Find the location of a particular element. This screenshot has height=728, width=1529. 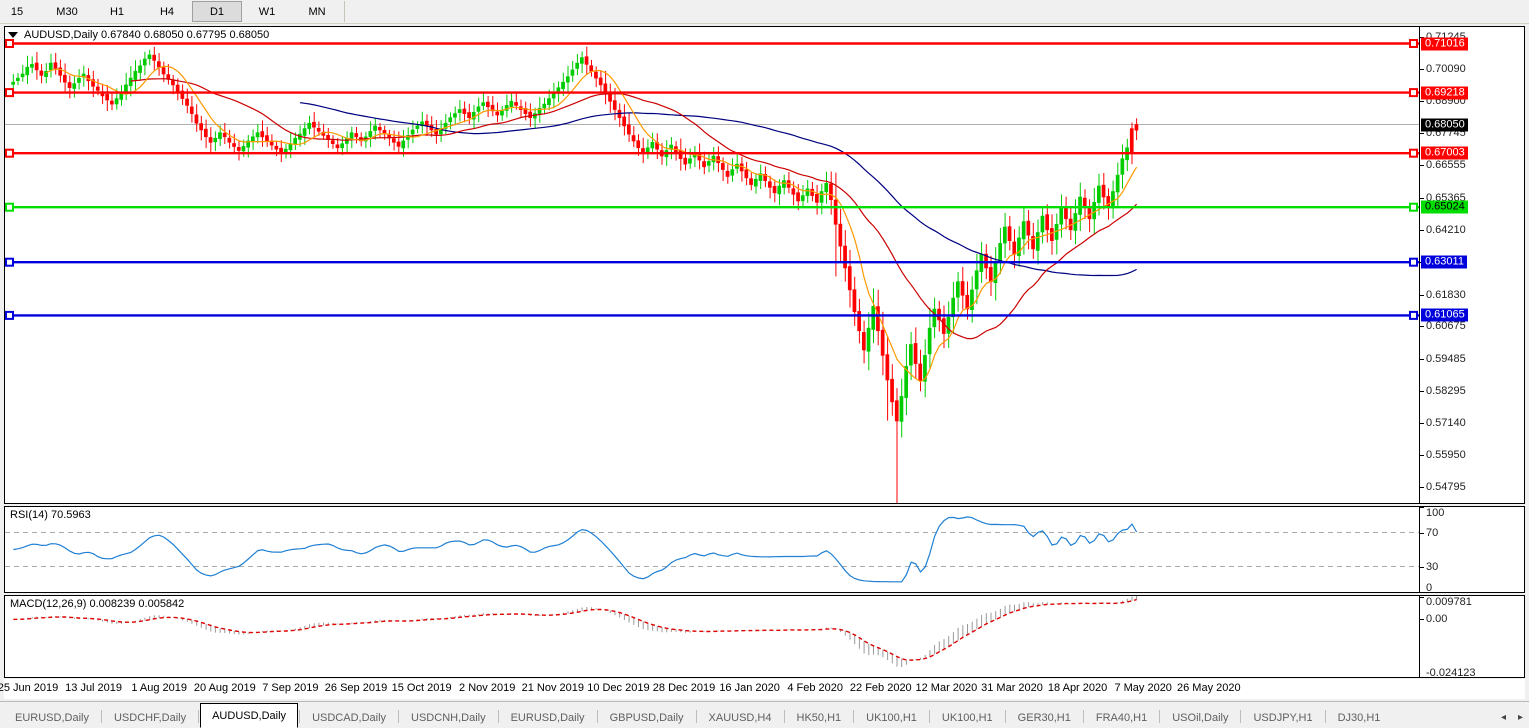

price-tick-label: 0.55950 is located at coordinates (1446, 455).